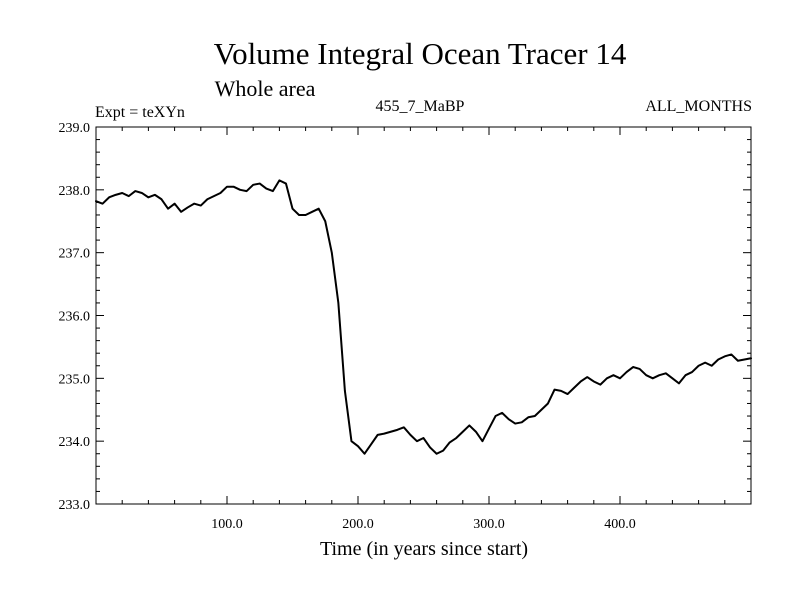 The image size is (800, 600). Describe the element at coordinates (358, 524) in the screenshot. I see `x-tick-label: 200.0` at that location.